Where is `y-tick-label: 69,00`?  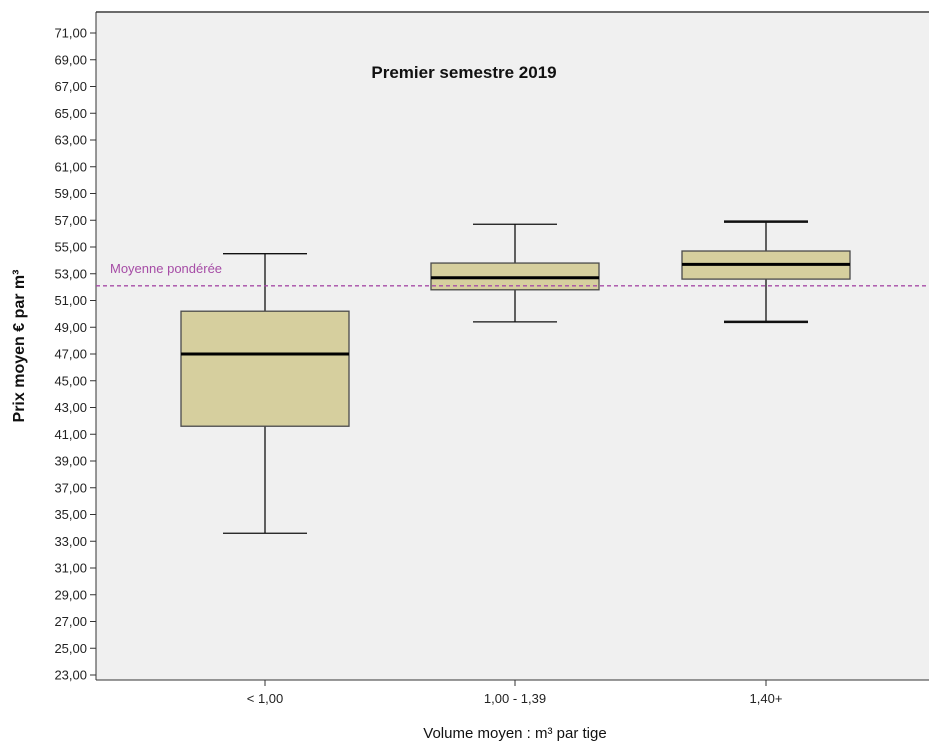 y-tick-label: 69,00 is located at coordinates (70, 59).